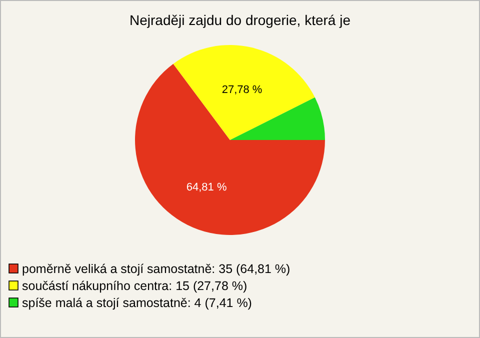 The image size is (480, 338). Describe the element at coordinates (206, 188) in the screenshot. I see `data-label: 64,81 %` at that location.